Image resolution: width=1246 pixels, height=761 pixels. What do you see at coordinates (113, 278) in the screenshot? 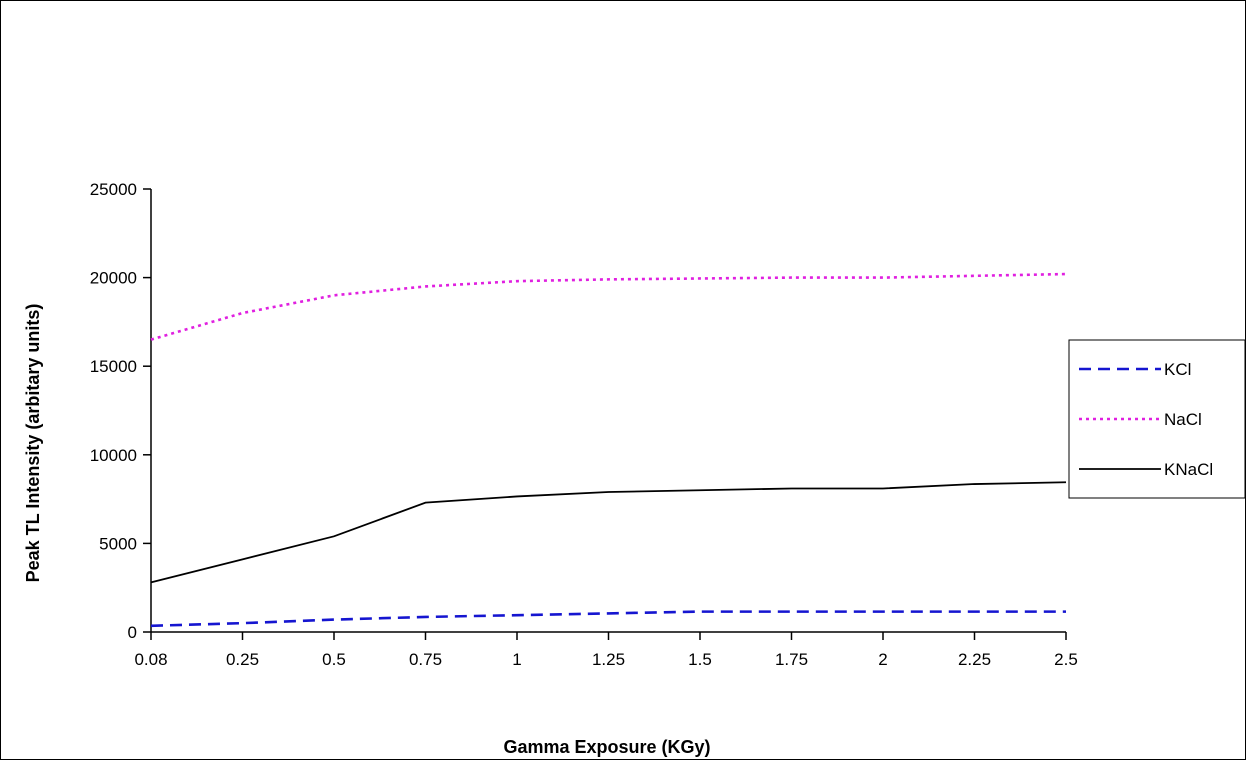
I see `y-tick-label: 20000` at bounding box center [113, 278].